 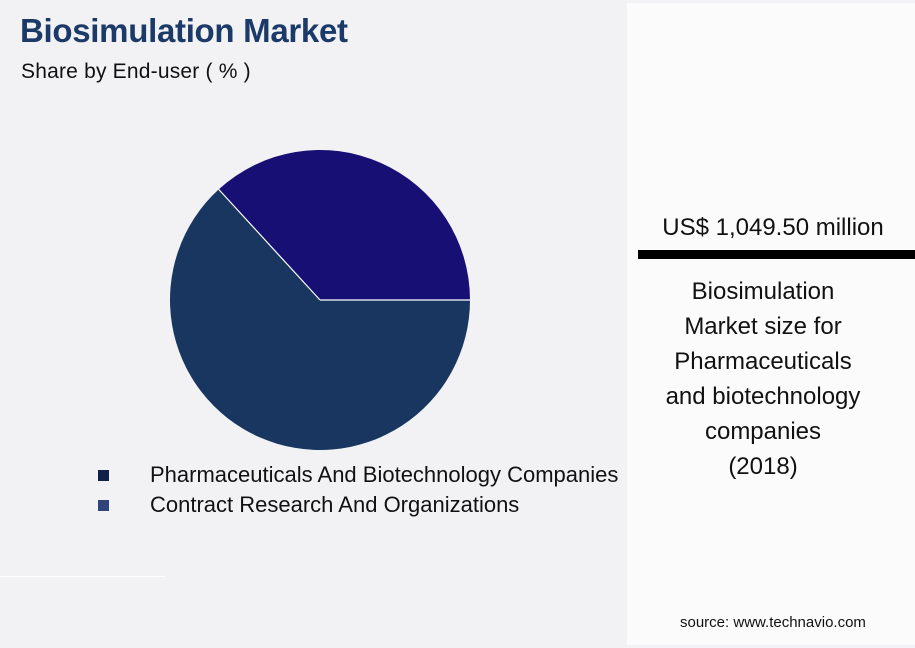 What do you see at coordinates (763, 396) in the screenshot?
I see `description-line: and biotechnology` at bounding box center [763, 396].